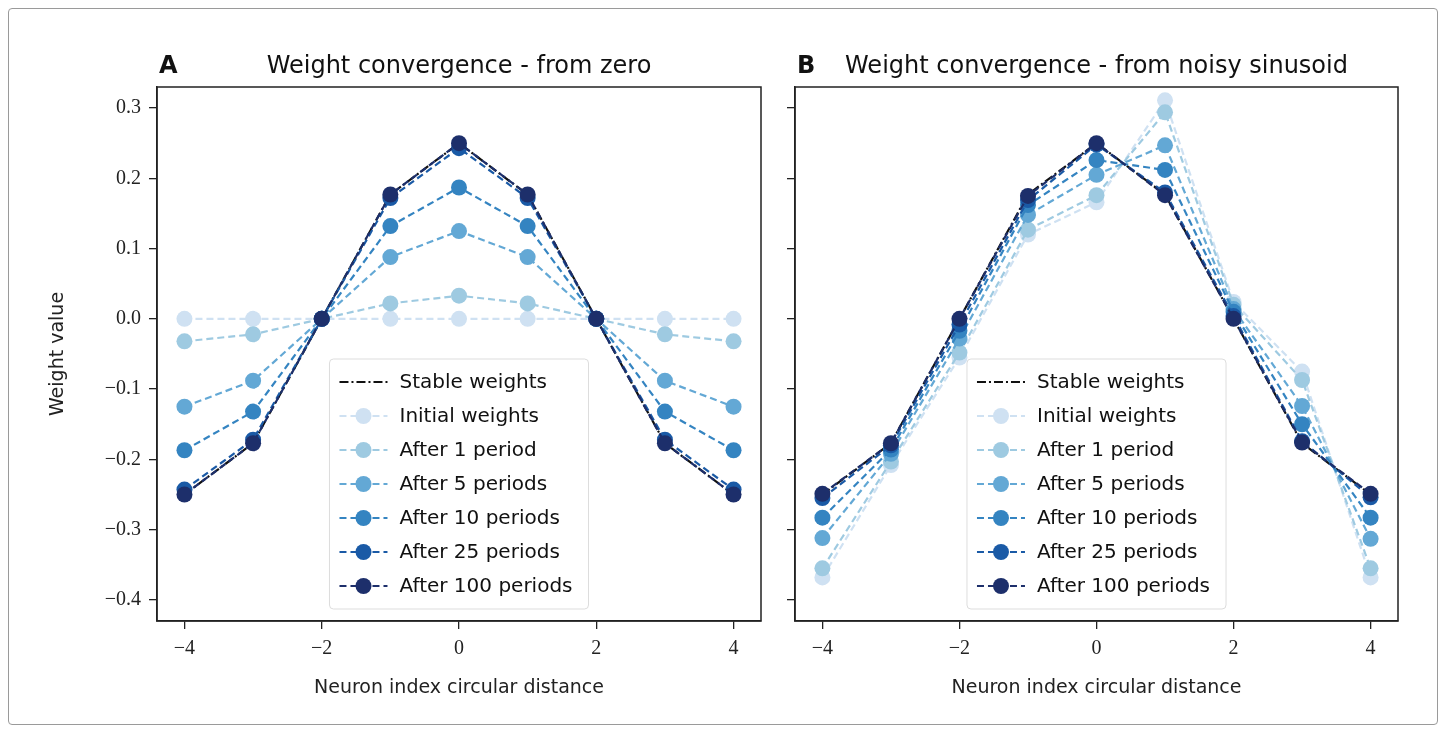  What do you see at coordinates (122, 387) in the screenshot?
I see `y-tick-label: −0.1` at bounding box center [122, 387].